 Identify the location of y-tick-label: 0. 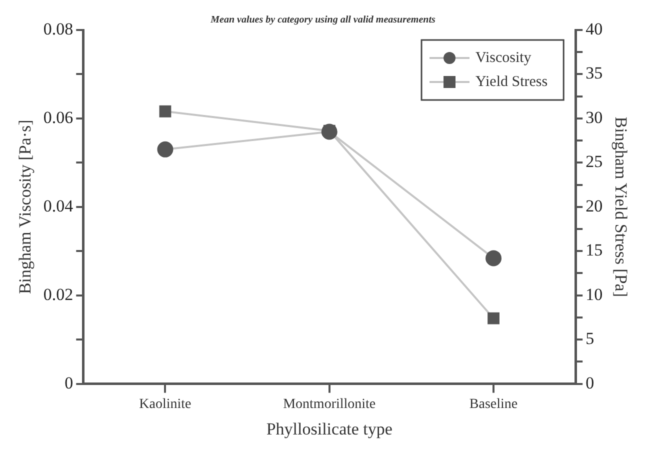
(69, 382).